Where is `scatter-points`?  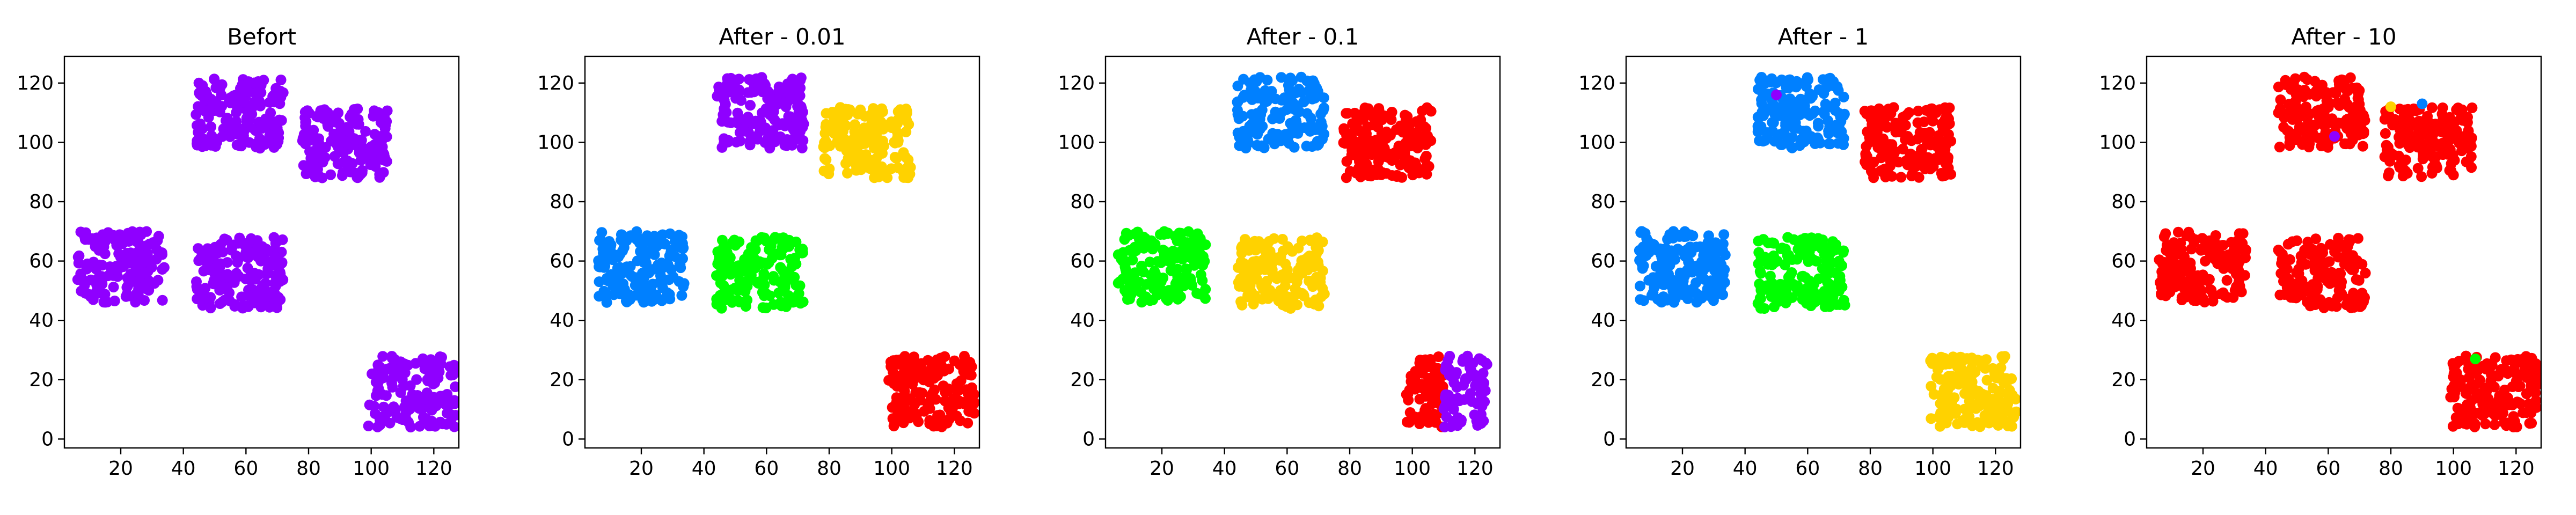 scatter-points is located at coordinates (1827, 252).